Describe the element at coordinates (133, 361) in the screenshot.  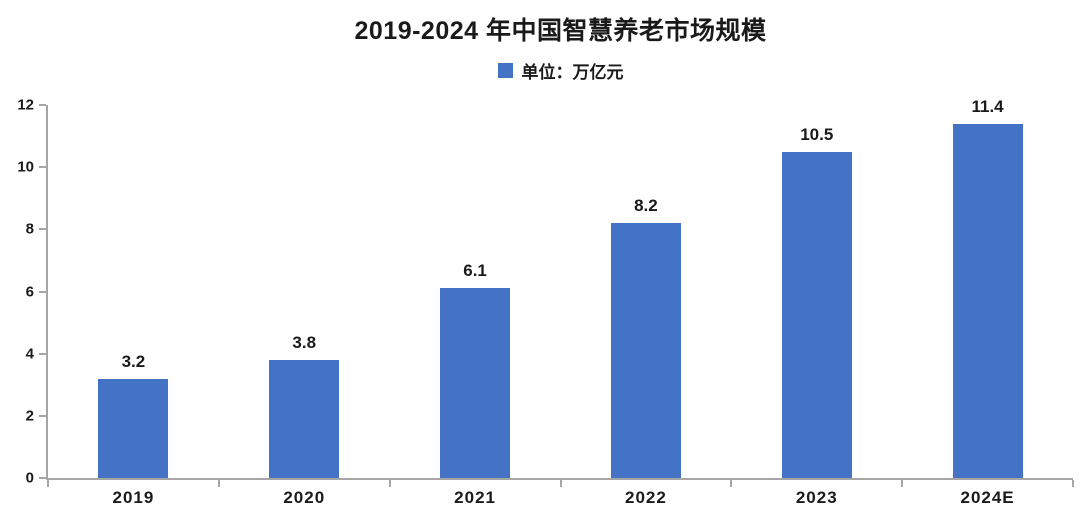
I see `bar-value-label: 3.2` at that location.